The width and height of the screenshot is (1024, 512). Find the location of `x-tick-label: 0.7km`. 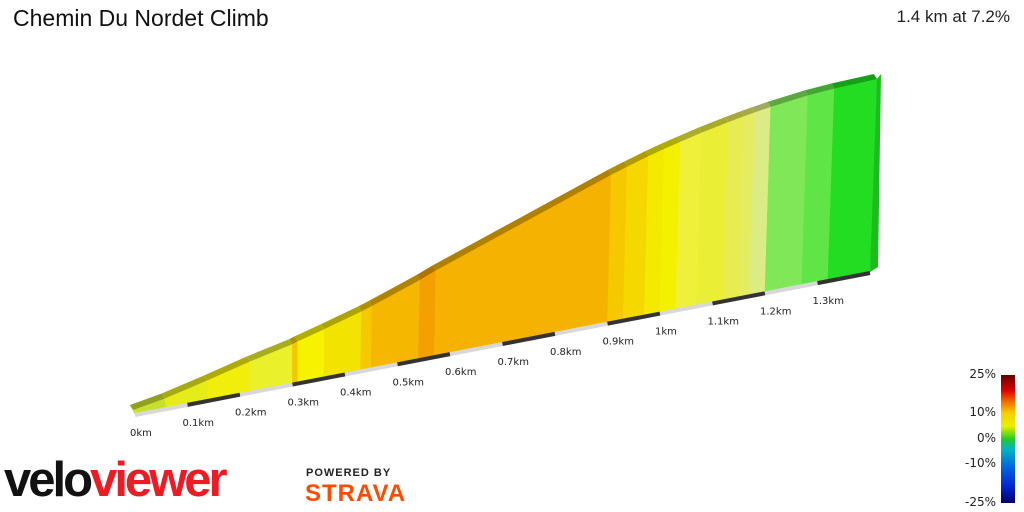

x-tick-label: 0.7km is located at coordinates (513, 362).